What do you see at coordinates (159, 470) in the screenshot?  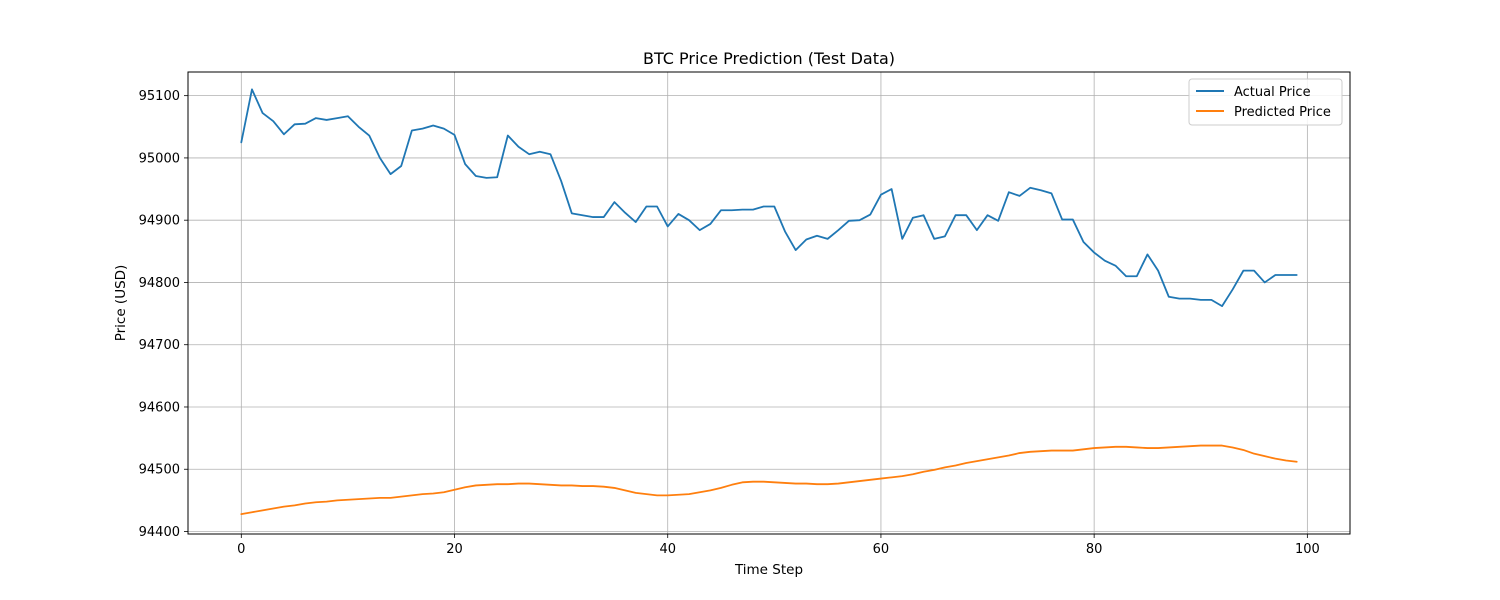 I see `y-tick-label: 94500` at bounding box center [159, 470].